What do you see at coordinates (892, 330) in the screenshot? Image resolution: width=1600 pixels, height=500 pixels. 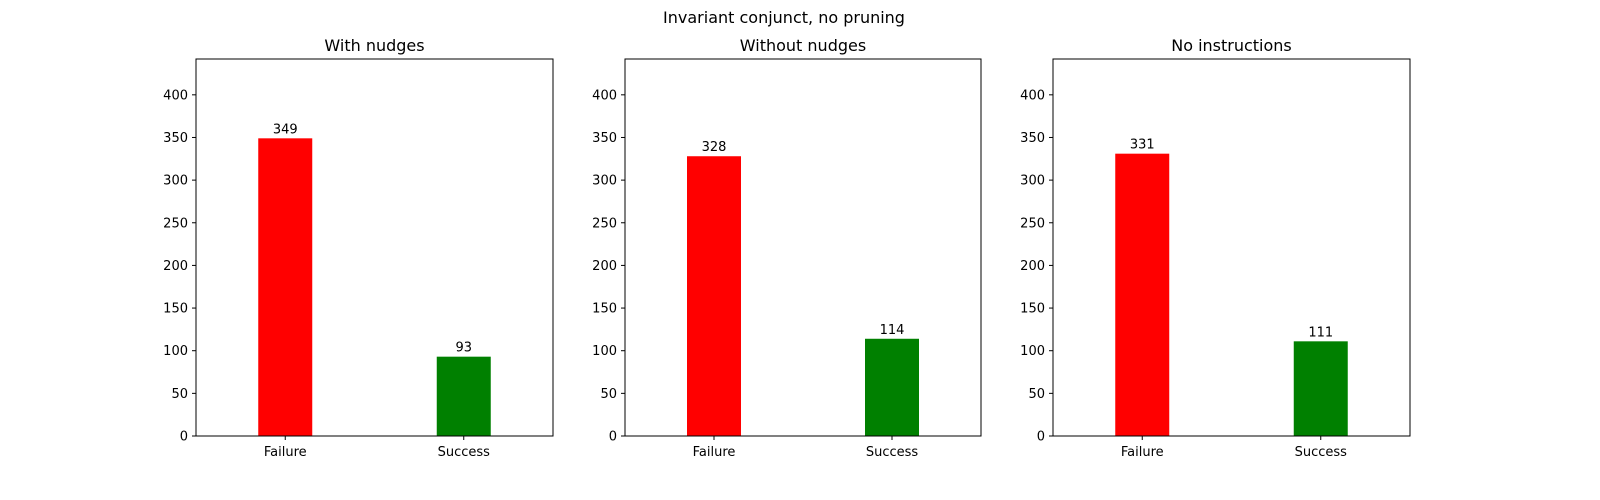 I see `bar-value-label: 114` at bounding box center [892, 330].